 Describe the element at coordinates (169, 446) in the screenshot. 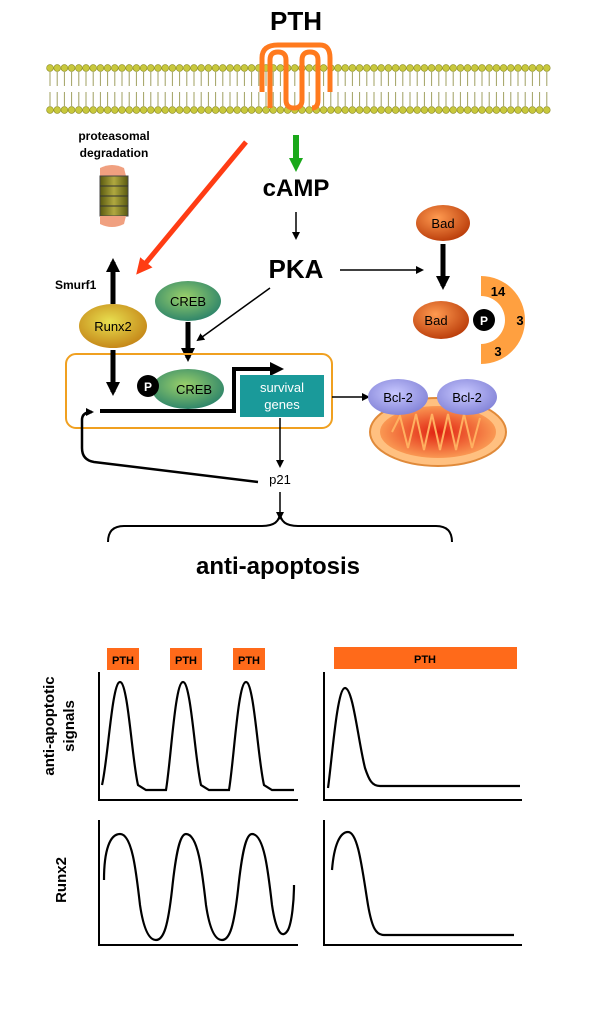

I see `p21-feedback-arrow` at that location.